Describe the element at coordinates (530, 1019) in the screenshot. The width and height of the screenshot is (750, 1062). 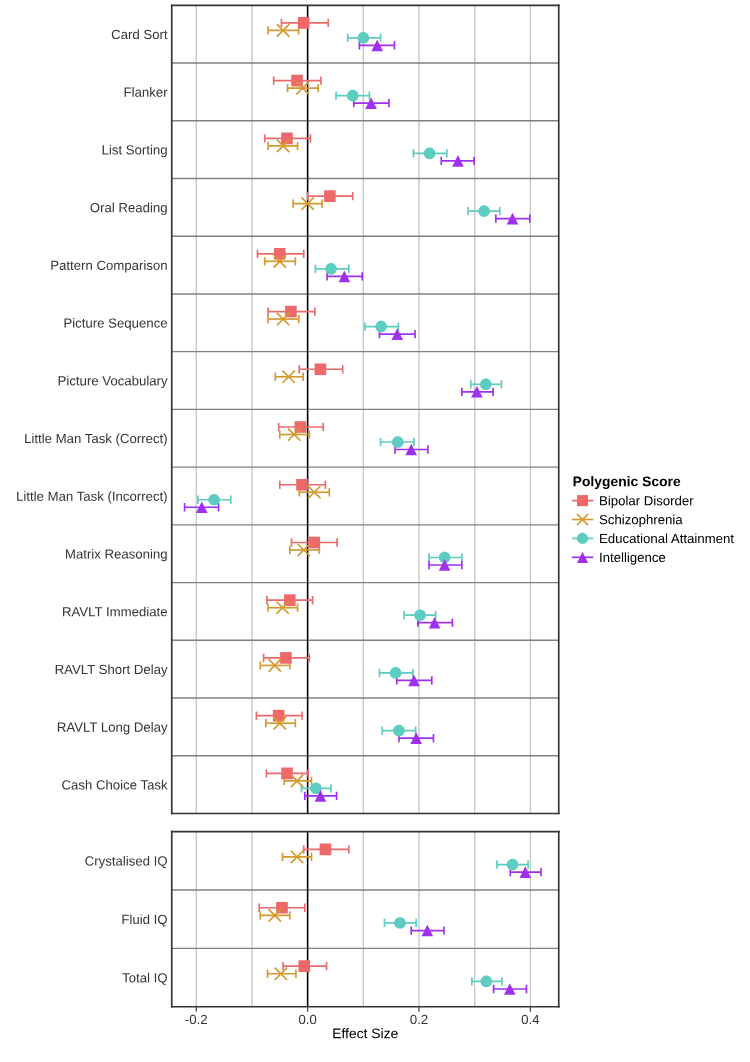
I see `x-tick-label: 0.4` at that location.